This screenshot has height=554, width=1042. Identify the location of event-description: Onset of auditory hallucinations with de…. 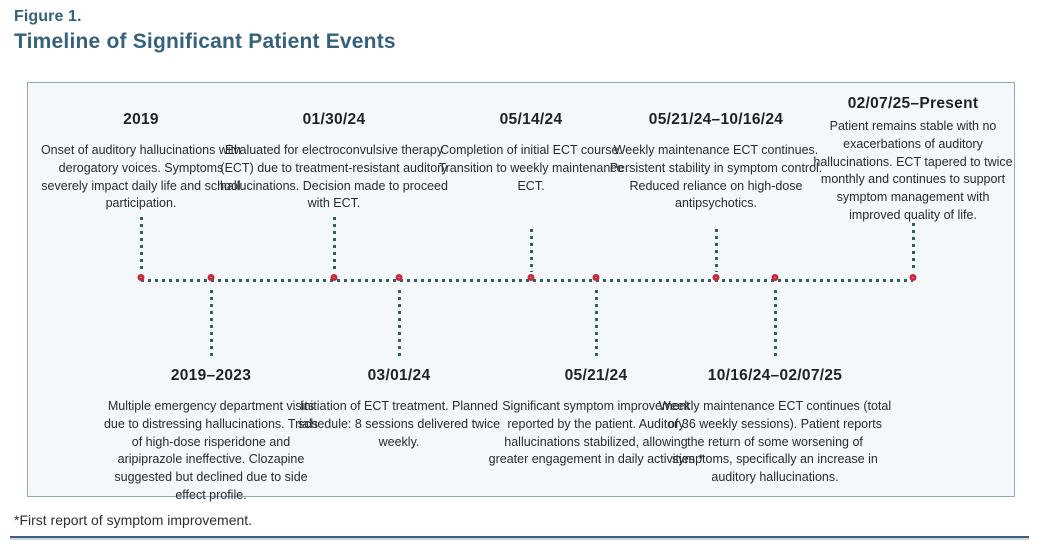
(141, 177).